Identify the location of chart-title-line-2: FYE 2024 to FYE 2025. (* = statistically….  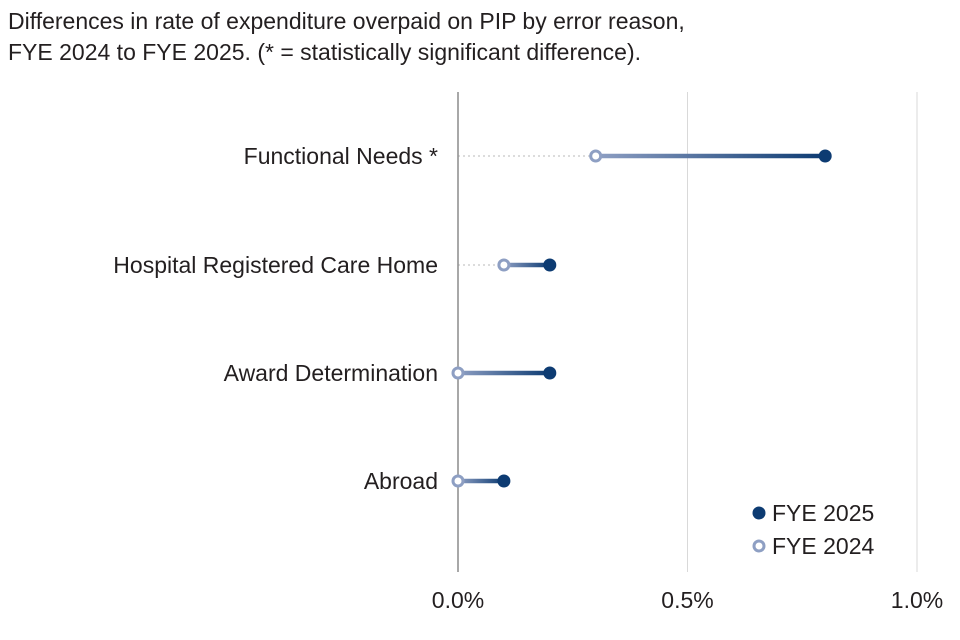
(325, 52).